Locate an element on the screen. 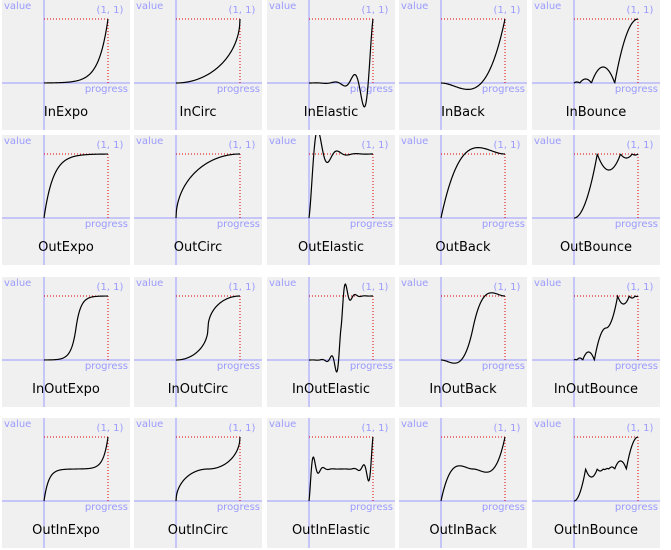  tile-out-in-expo: value (1, 1) progress OutInExpo is located at coordinates (66, 483).